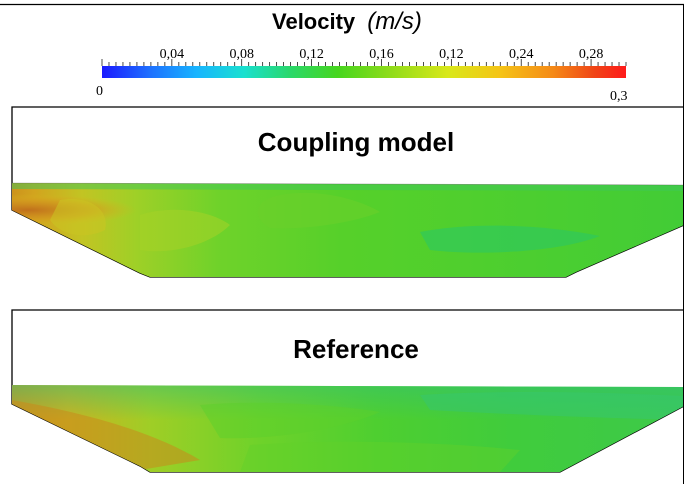 Image resolution: width=684 pixels, height=484 pixels. I want to click on colorbar-tick-label: 0,28, so click(591, 54).